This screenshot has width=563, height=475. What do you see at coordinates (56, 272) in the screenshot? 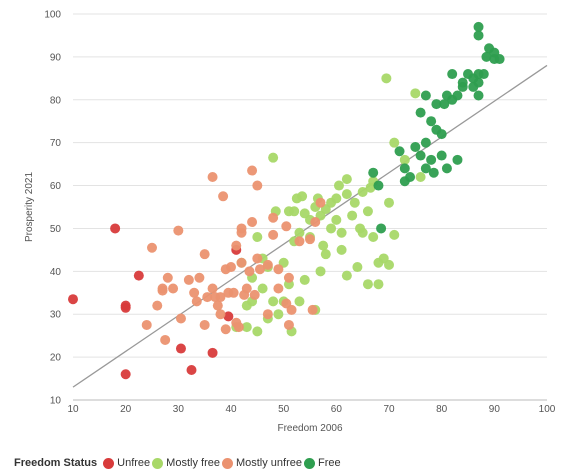
I see `y-tick-label: 40` at bounding box center [56, 272].